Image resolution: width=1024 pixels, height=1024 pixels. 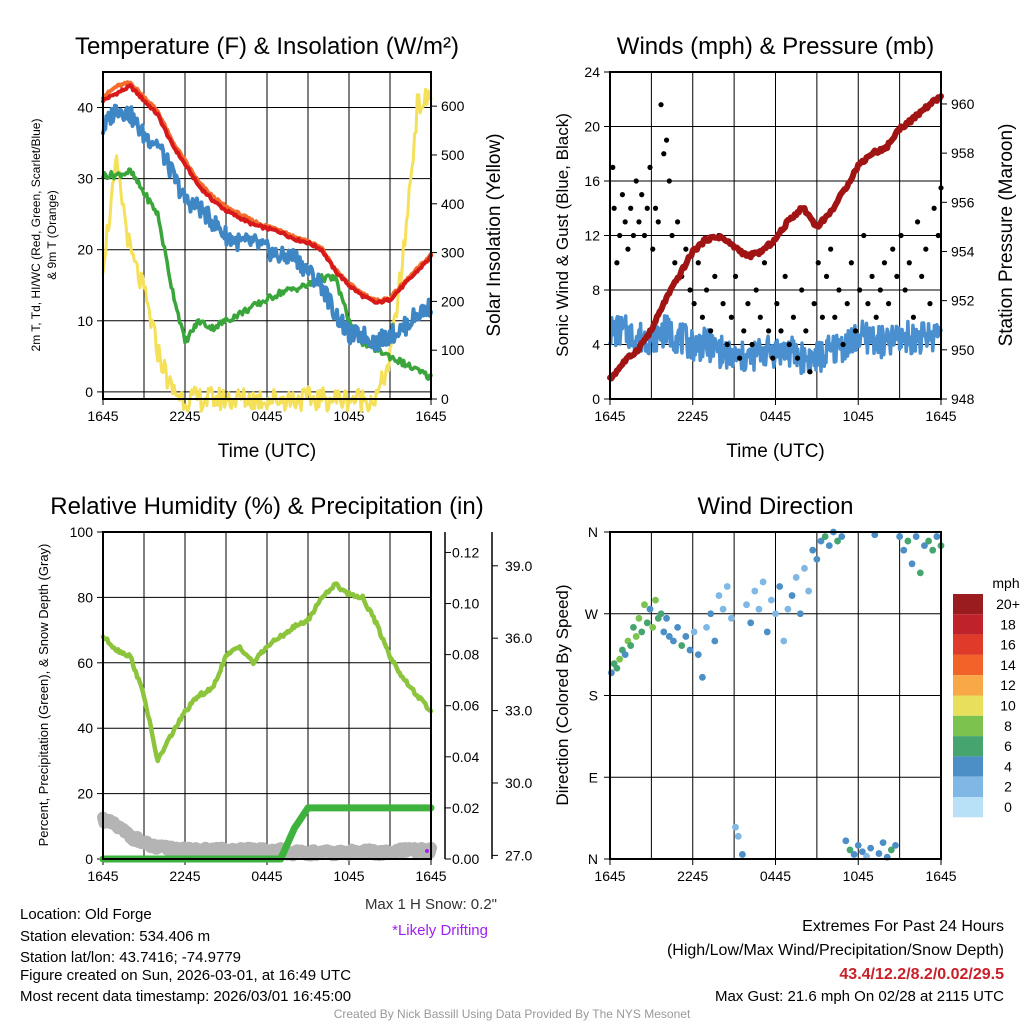 I want to click on solar-axis-tick-label: 100, so click(x=453, y=350).